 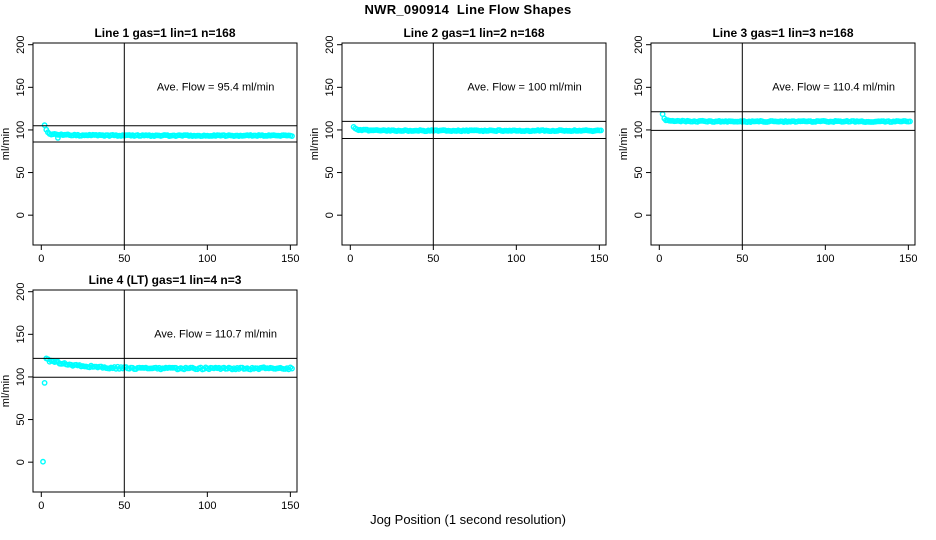 What do you see at coordinates (164, 33) in the screenshot?
I see `subplot-title: Line 1 gas=1 lin=1 n=168` at bounding box center [164, 33].